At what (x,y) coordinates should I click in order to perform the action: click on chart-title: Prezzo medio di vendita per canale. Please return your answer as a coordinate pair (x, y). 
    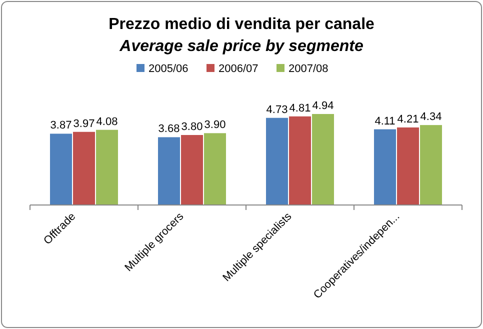
    Looking at the image, I should click on (241, 24).